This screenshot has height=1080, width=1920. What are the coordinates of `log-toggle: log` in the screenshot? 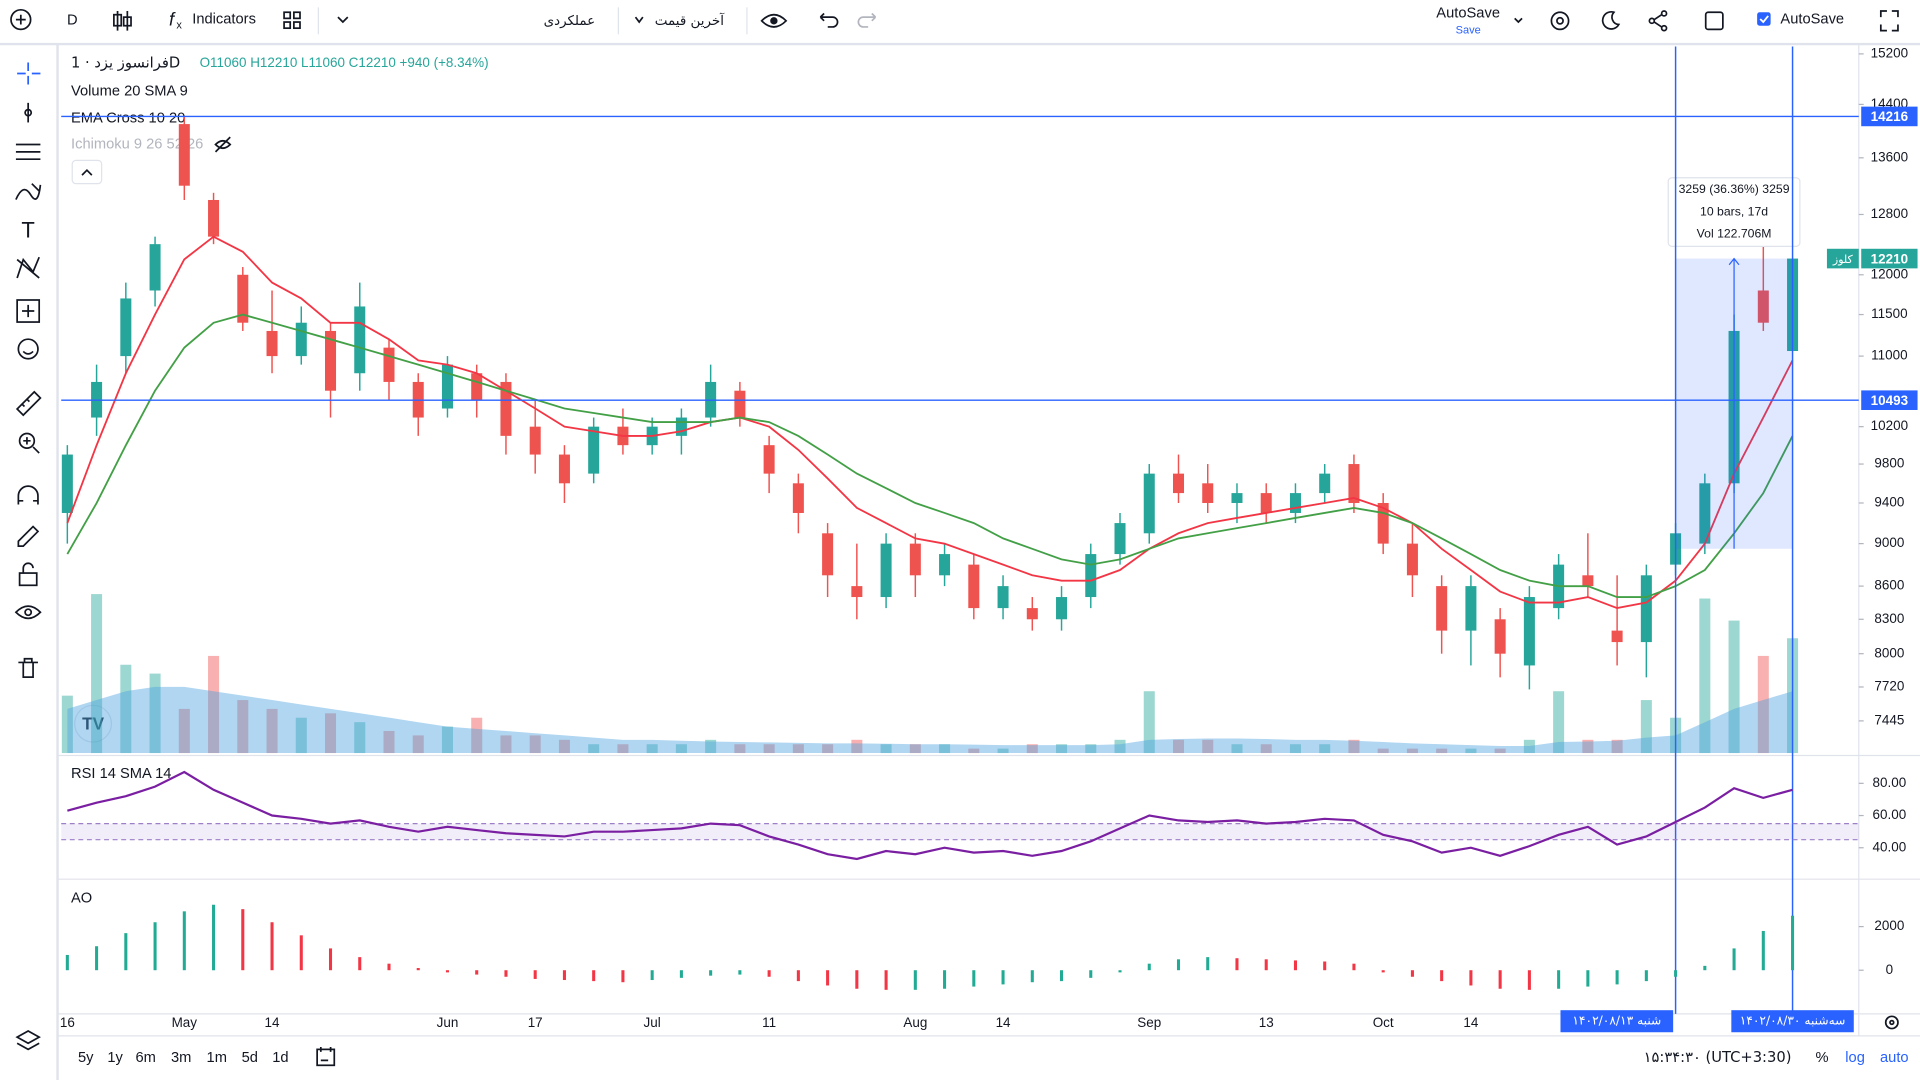 It's located at (1855, 1058).